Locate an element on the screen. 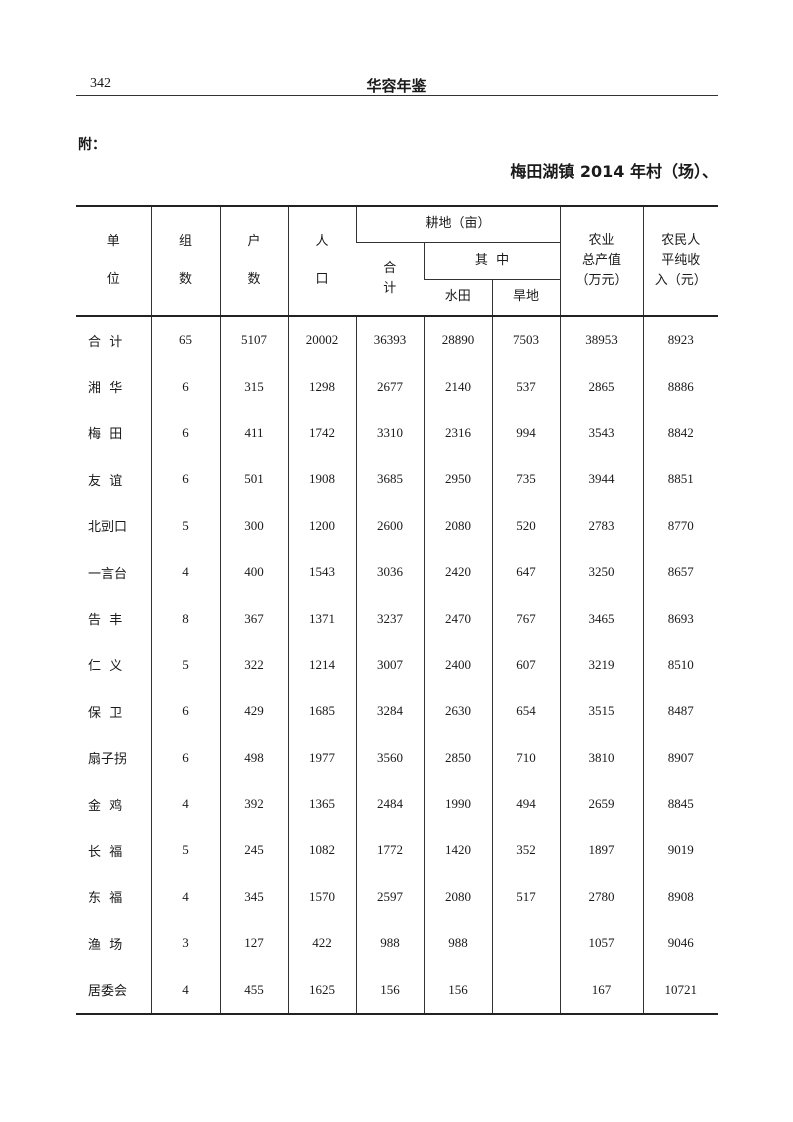  table-row: 扇子拐 6 498 1977 3560 2850 710 3810 8907 is located at coordinates (397, 757).